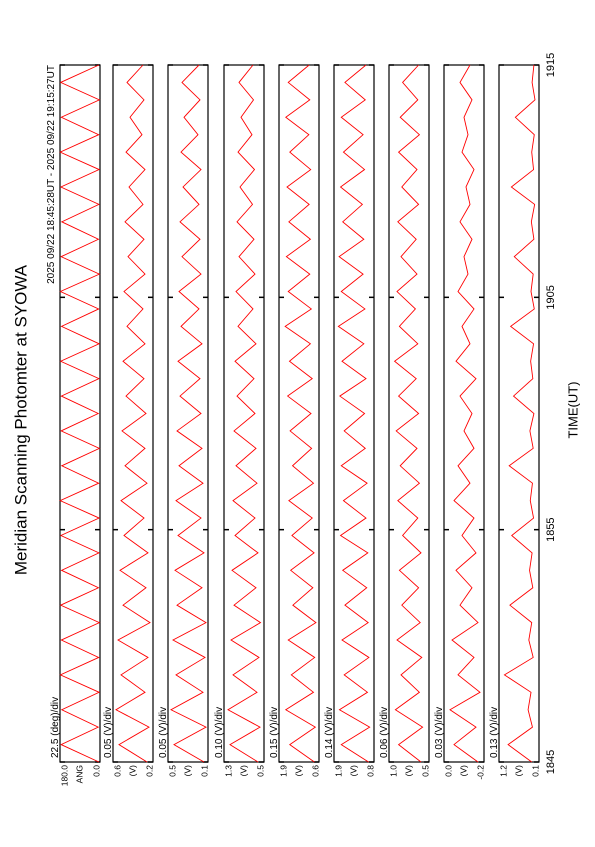  What do you see at coordinates (20, 419) in the screenshot?
I see `chart-title: Meridian Scanning Photomter at SYOWA` at bounding box center [20, 419].